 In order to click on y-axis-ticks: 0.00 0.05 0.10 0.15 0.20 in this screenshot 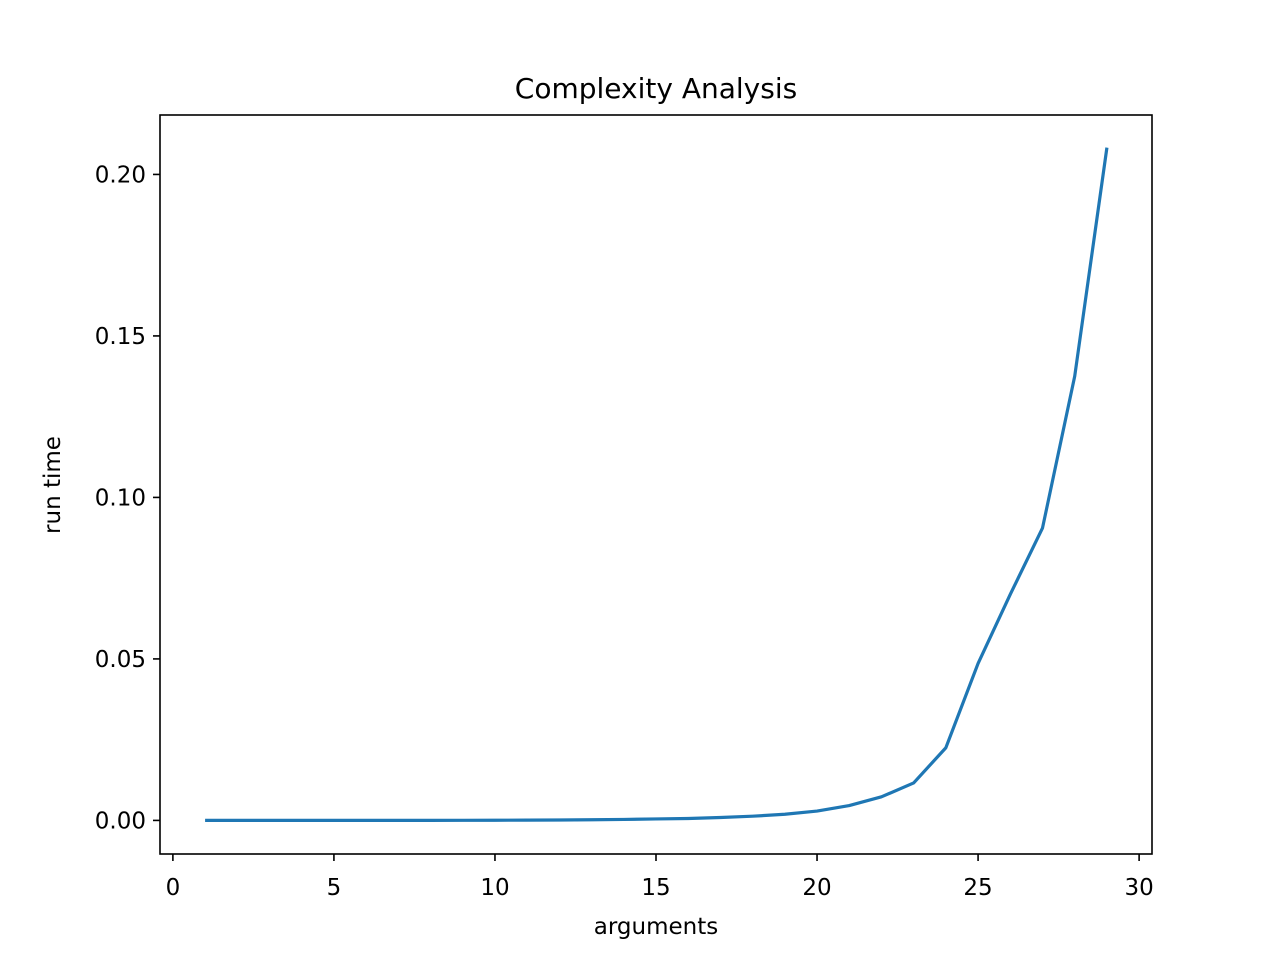, I will do `click(127, 498)`.